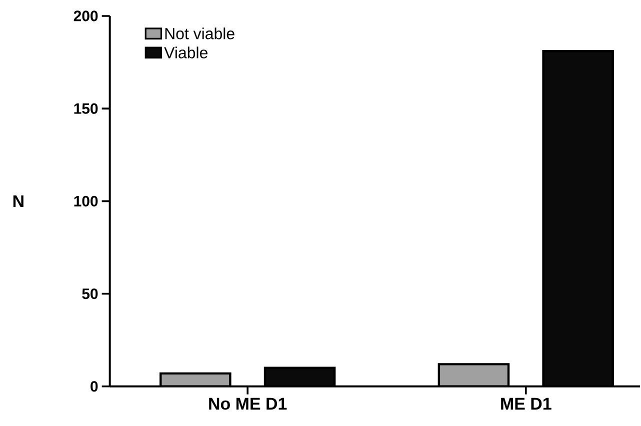  I want to click on x-tick-label: ME D1, so click(526, 404).